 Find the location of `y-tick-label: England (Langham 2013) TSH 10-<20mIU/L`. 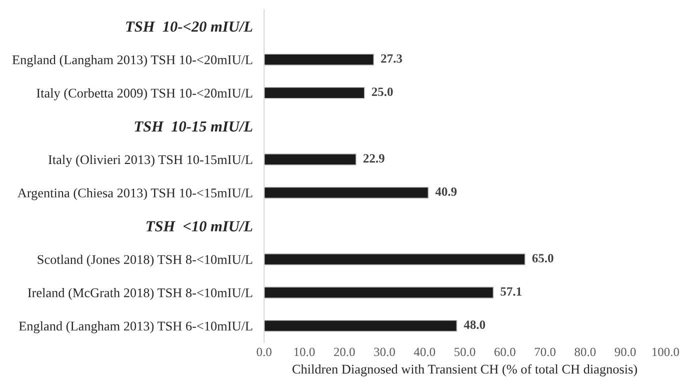

y-tick-label: England (Langham 2013) TSH 10-<20mIU/L is located at coordinates (132, 61).